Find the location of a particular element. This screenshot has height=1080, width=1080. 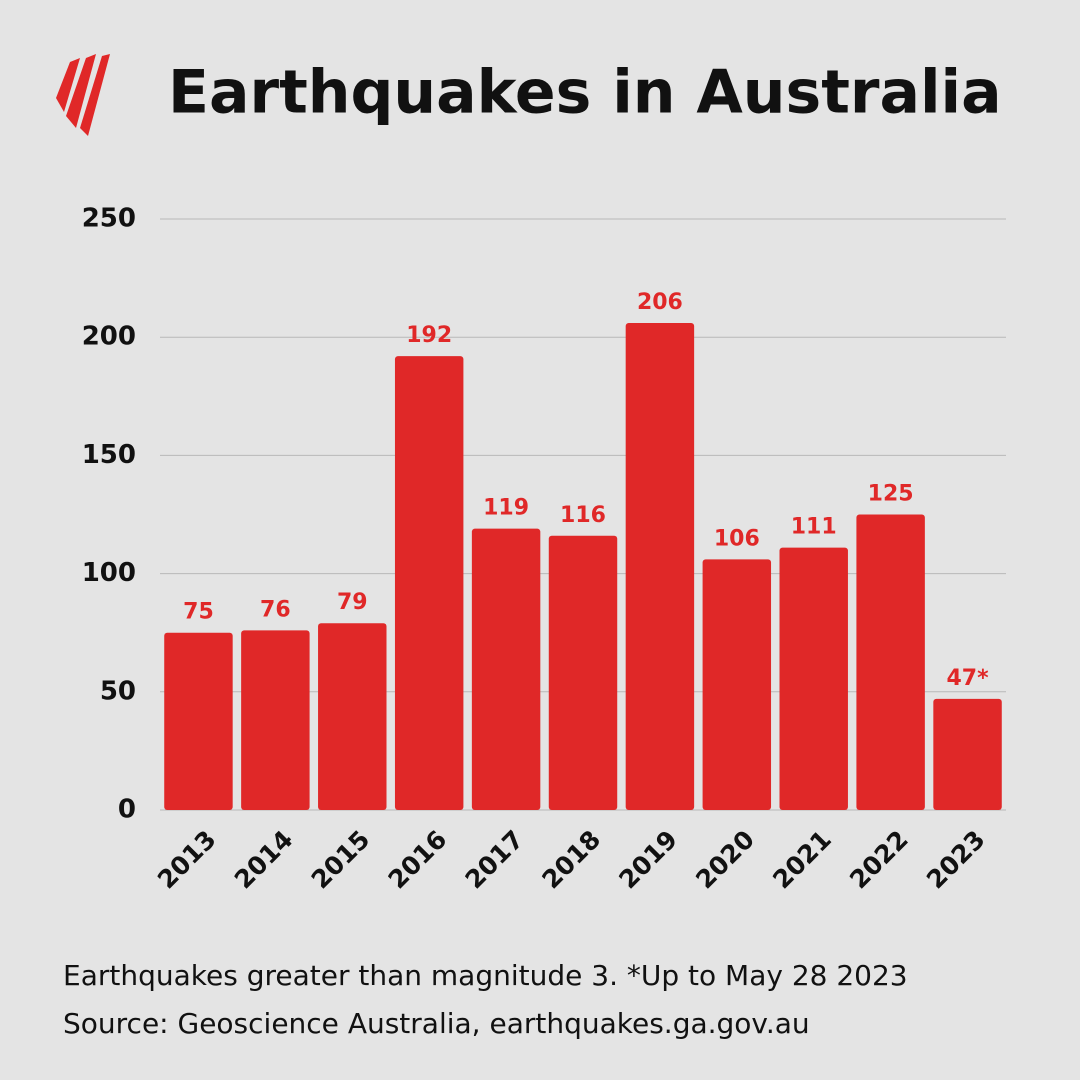

value-label: 192 is located at coordinates (429, 335).